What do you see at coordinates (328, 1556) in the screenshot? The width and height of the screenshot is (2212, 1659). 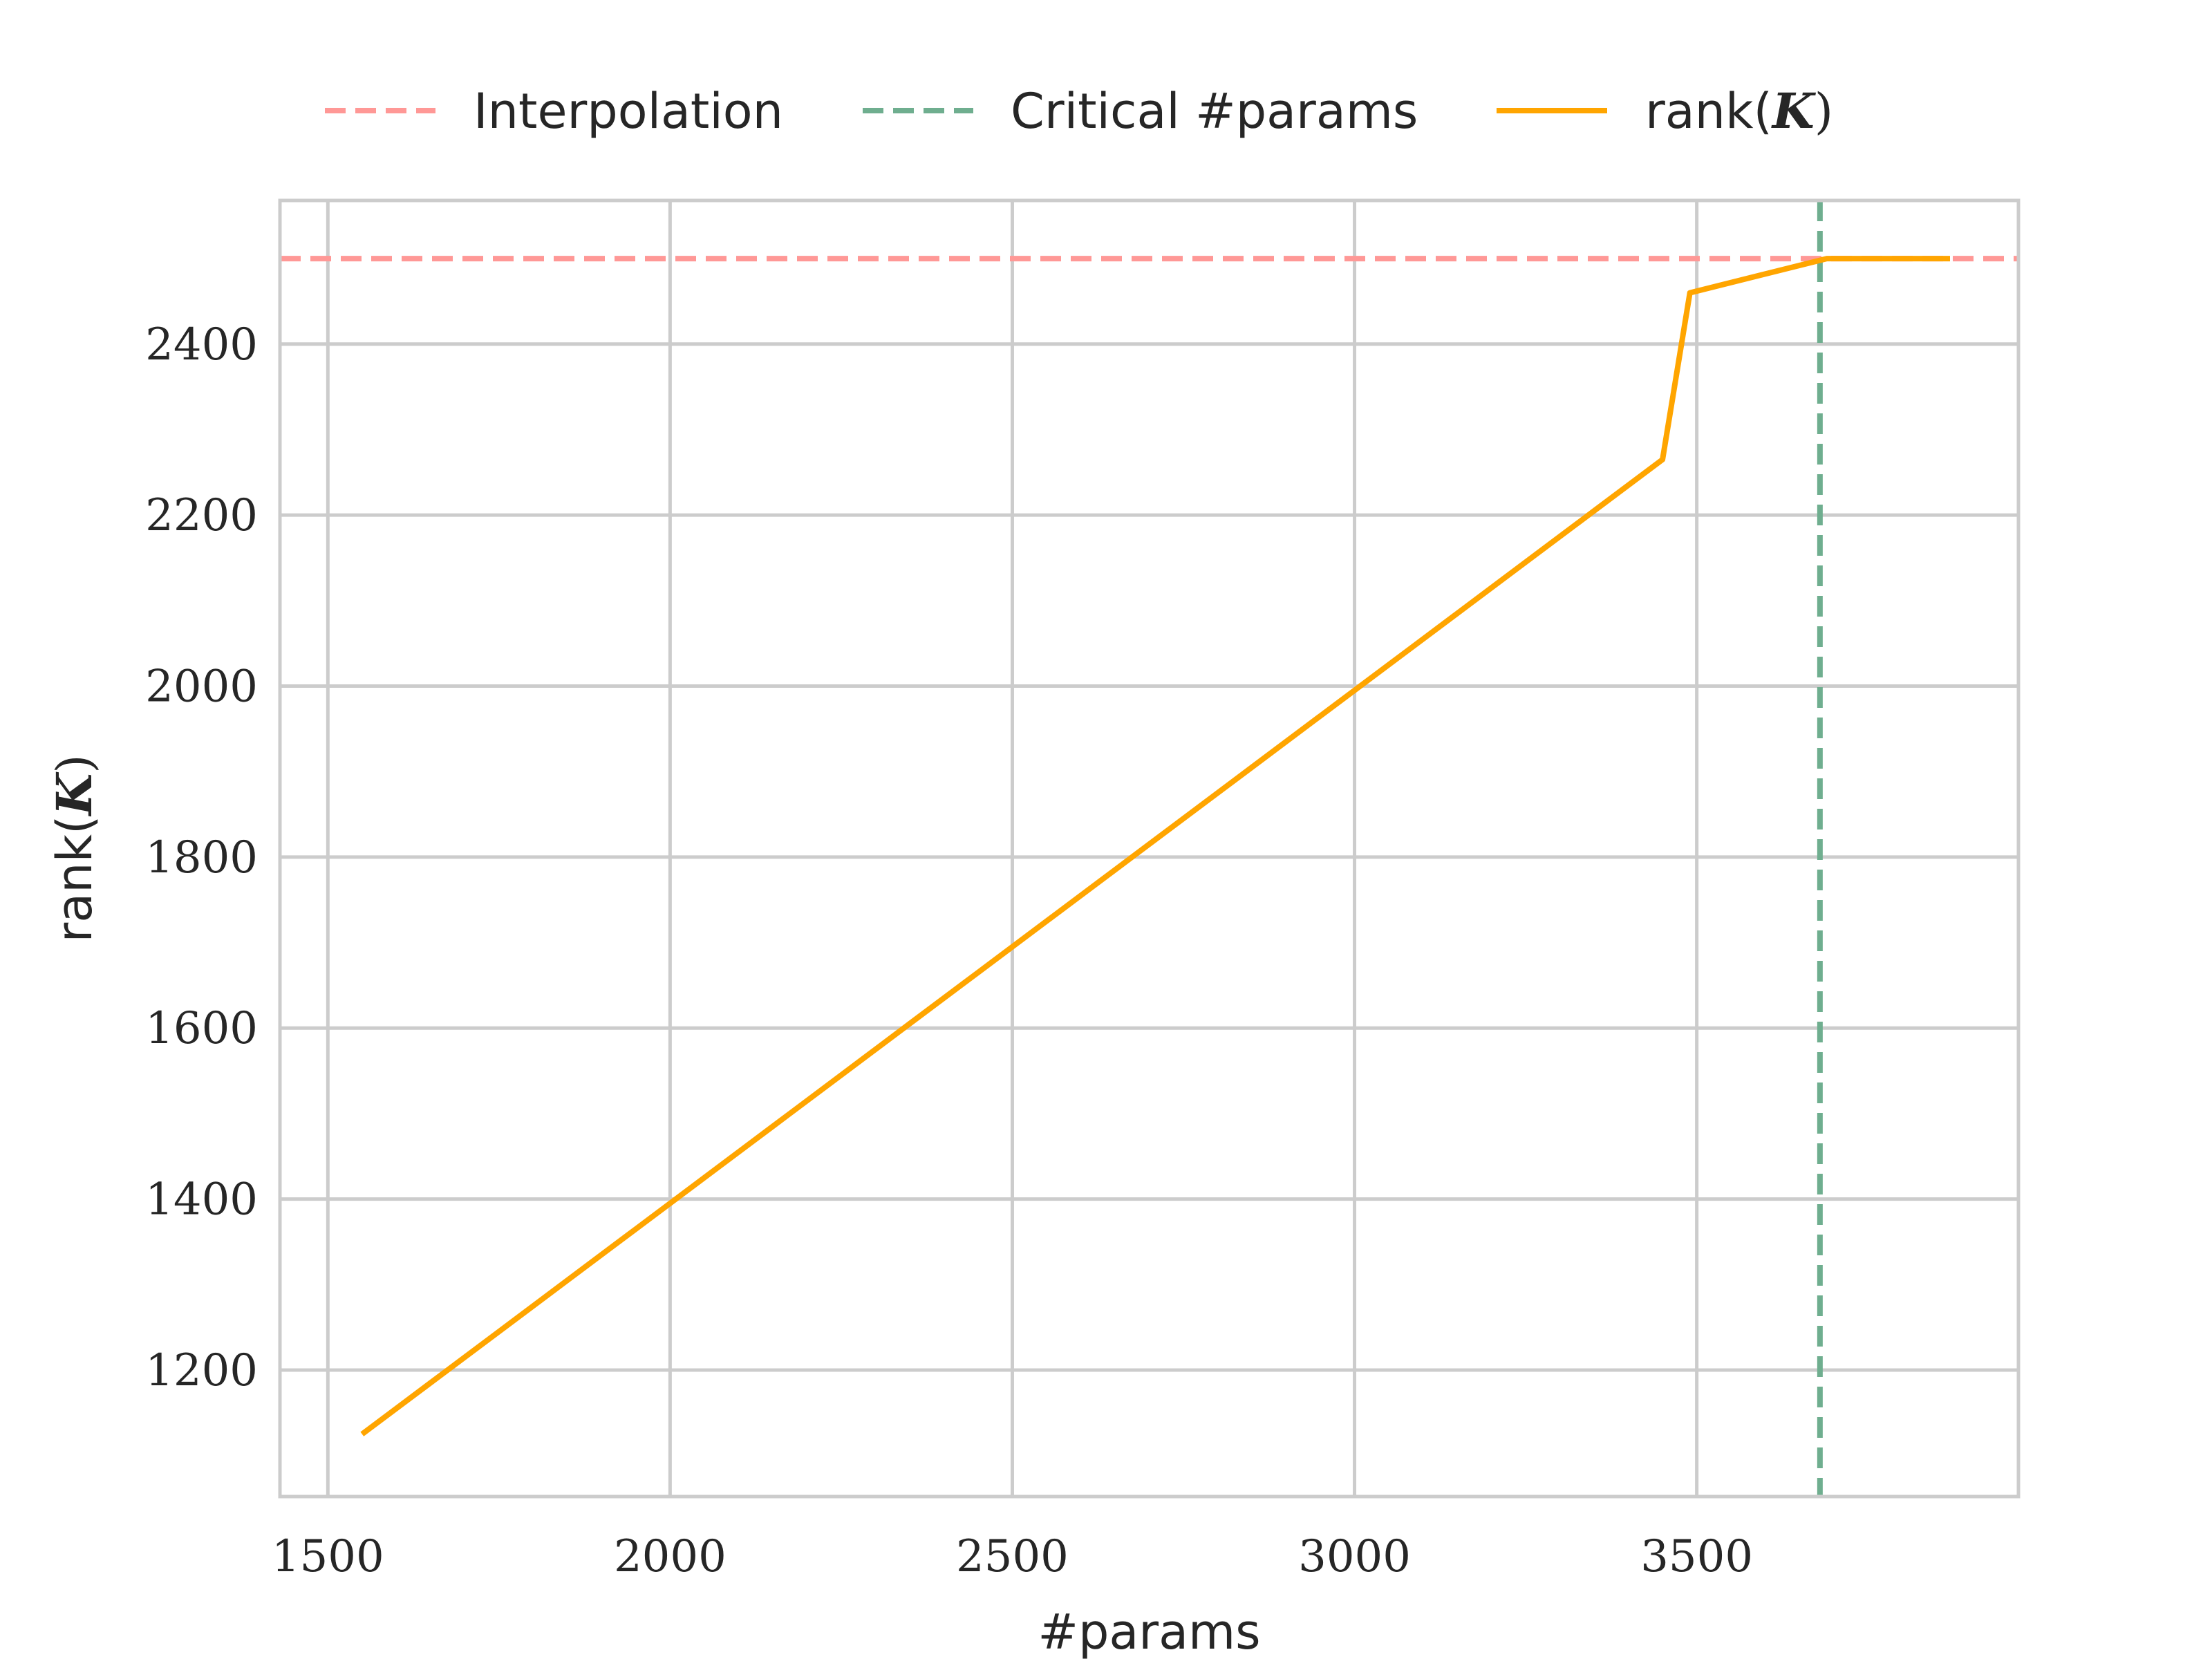 I see `x-tick-label: 1500` at bounding box center [328, 1556].